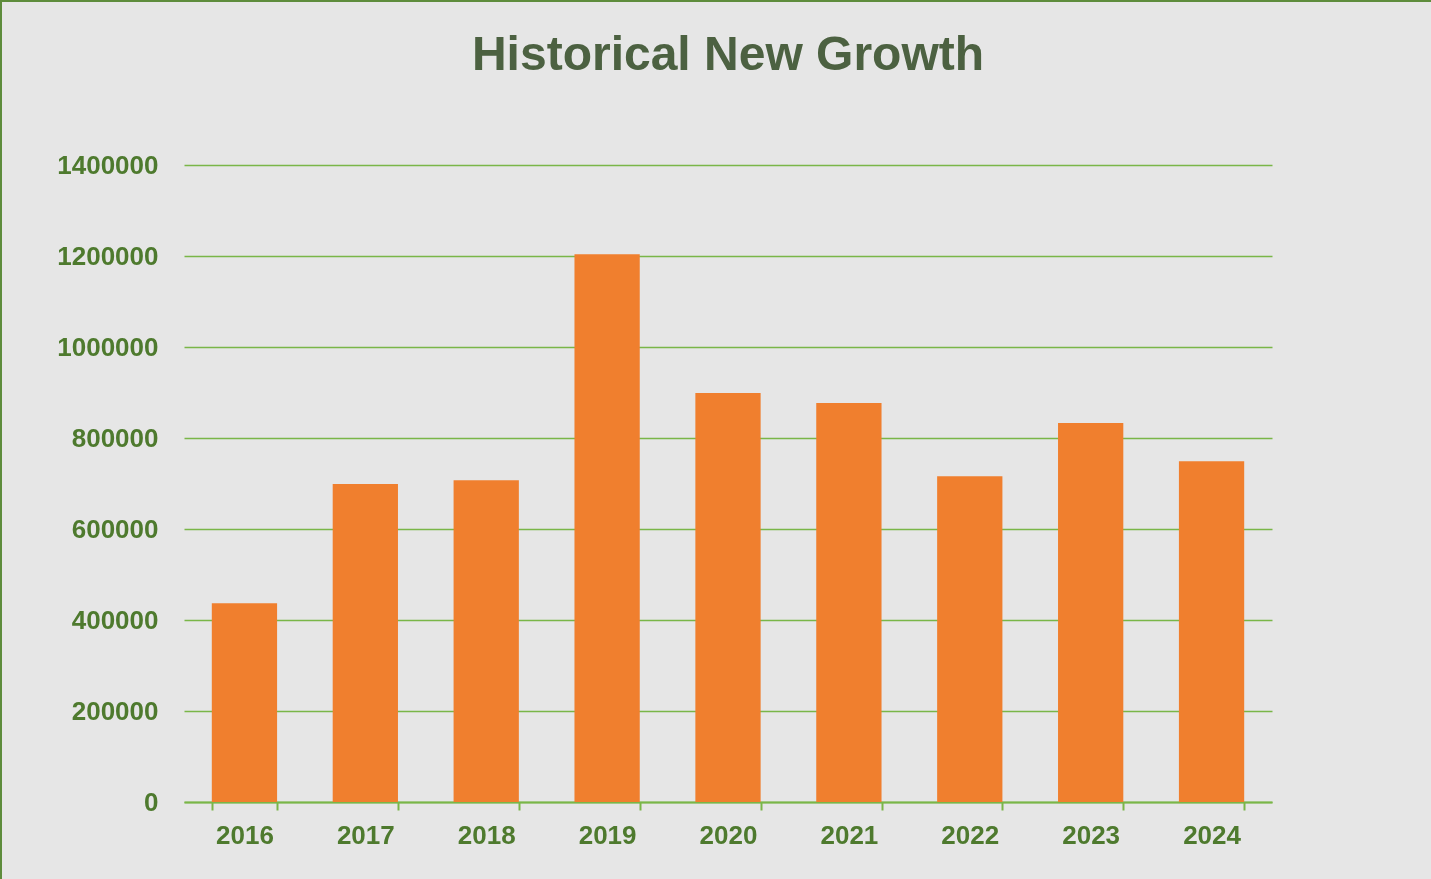  I want to click on y-tick-label: 600000, so click(115, 528).